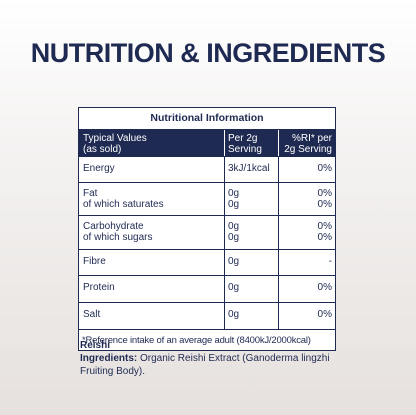 This screenshot has width=416, height=415. I want to click on table-row-energy: Energy 3kJ/1kcal 0%, so click(207, 170).